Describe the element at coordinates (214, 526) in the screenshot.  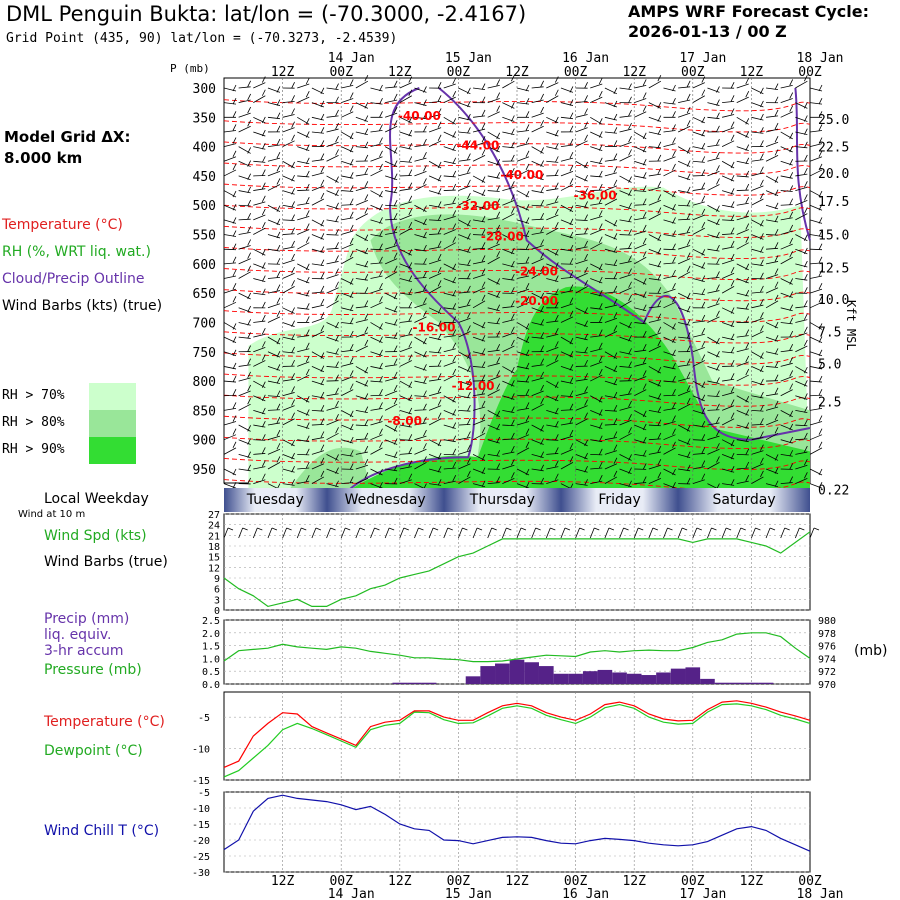
I see `panel-tick-label: 24` at that location.